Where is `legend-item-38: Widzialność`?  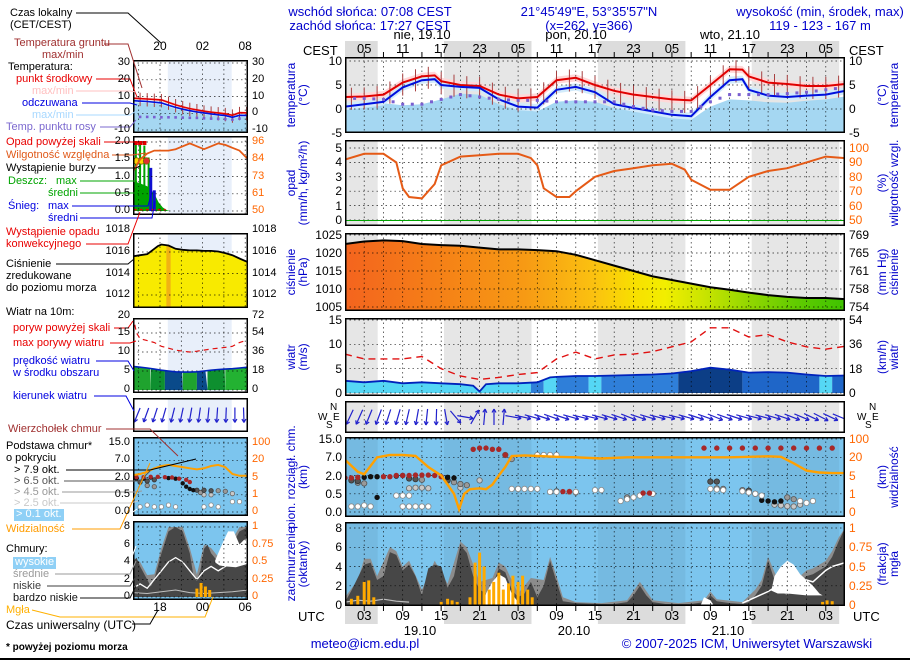
legend-item-38: Widzialność is located at coordinates (35, 529).